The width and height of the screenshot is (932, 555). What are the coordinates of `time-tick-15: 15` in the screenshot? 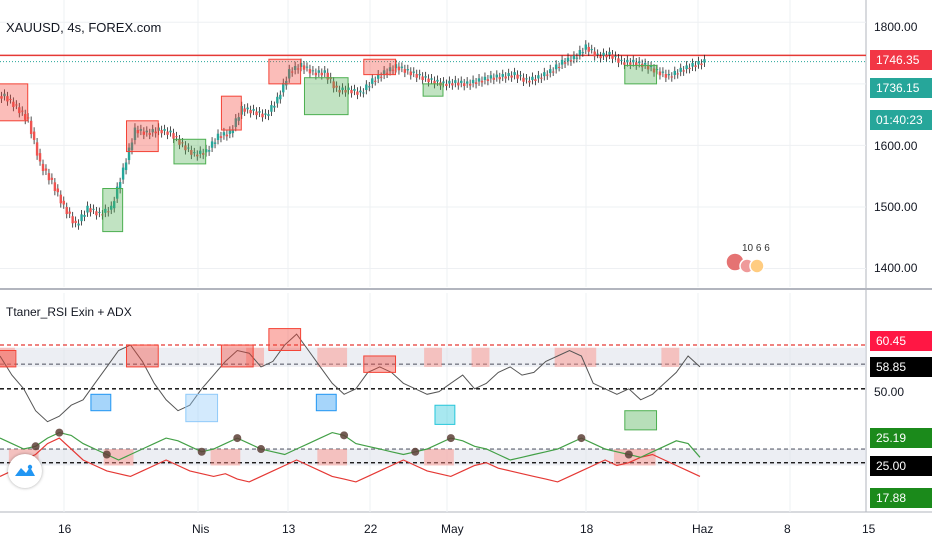 It's located at (869, 529).